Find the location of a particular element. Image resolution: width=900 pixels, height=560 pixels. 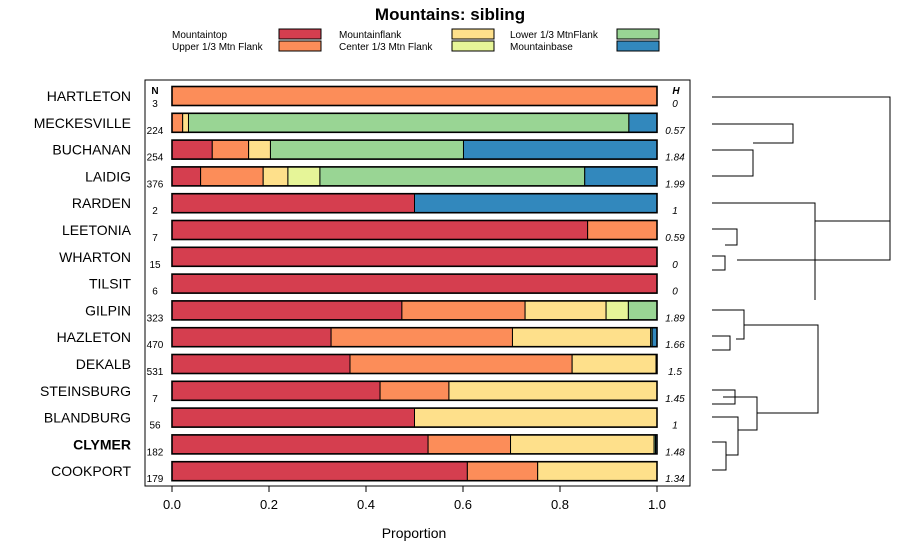

legend-label: Lower 1/3 MtnFlank is located at coordinates (554, 35).